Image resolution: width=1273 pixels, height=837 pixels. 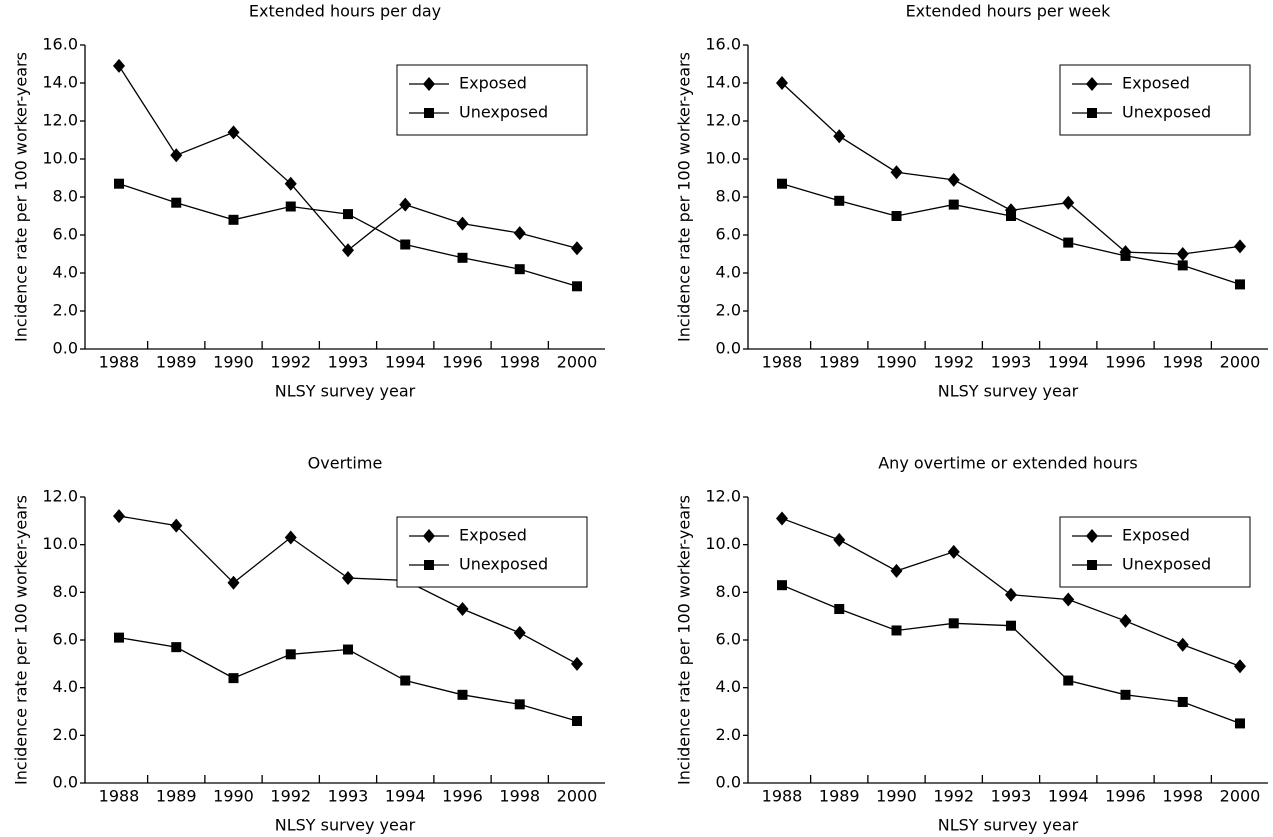 What do you see at coordinates (345, 11) in the screenshot?
I see `chart-title: Extended hours per day` at bounding box center [345, 11].